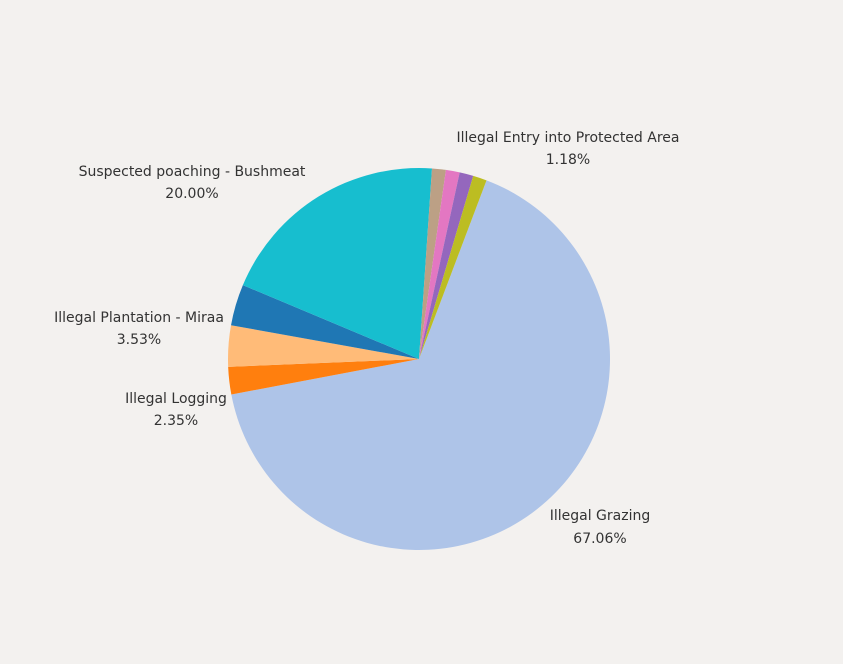 This screenshot has width=843, height=664. What do you see at coordinates (176, 399) in the screenshot?
I see `label-logging-category: Illegal Logging` at bounding box center [176, 399].